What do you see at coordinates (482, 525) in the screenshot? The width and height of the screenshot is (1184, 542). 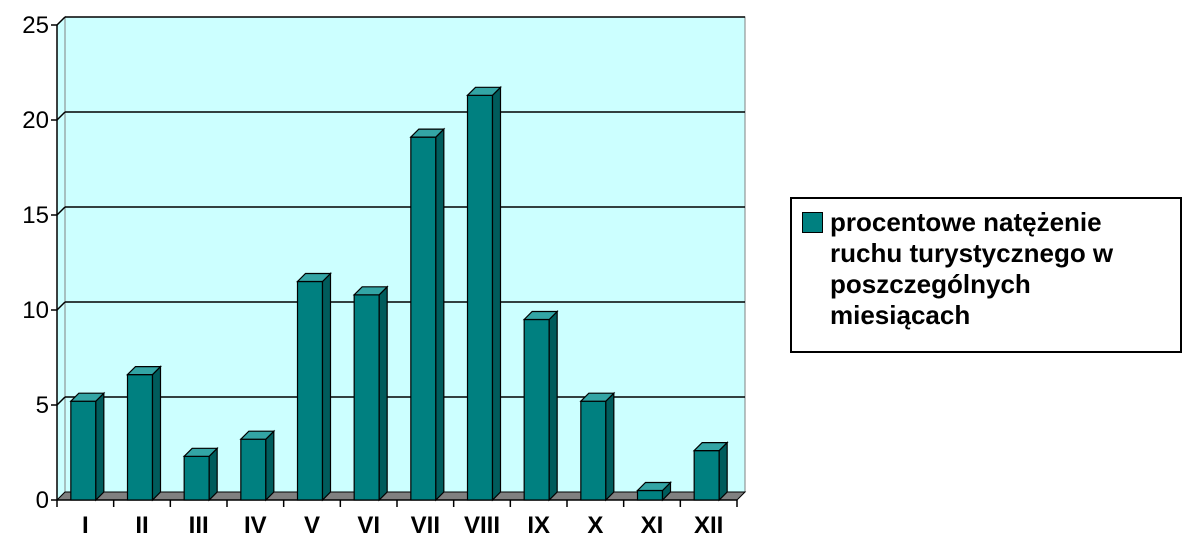 I see `x-tick-label: VIII` at bounding box center [482, 525].